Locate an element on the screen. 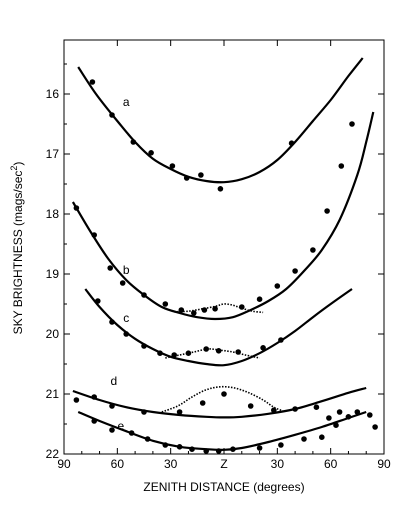 The width and height of the screenshot is (400, 505). y-axis-label-close: ) is located at coordinates (18, 164).